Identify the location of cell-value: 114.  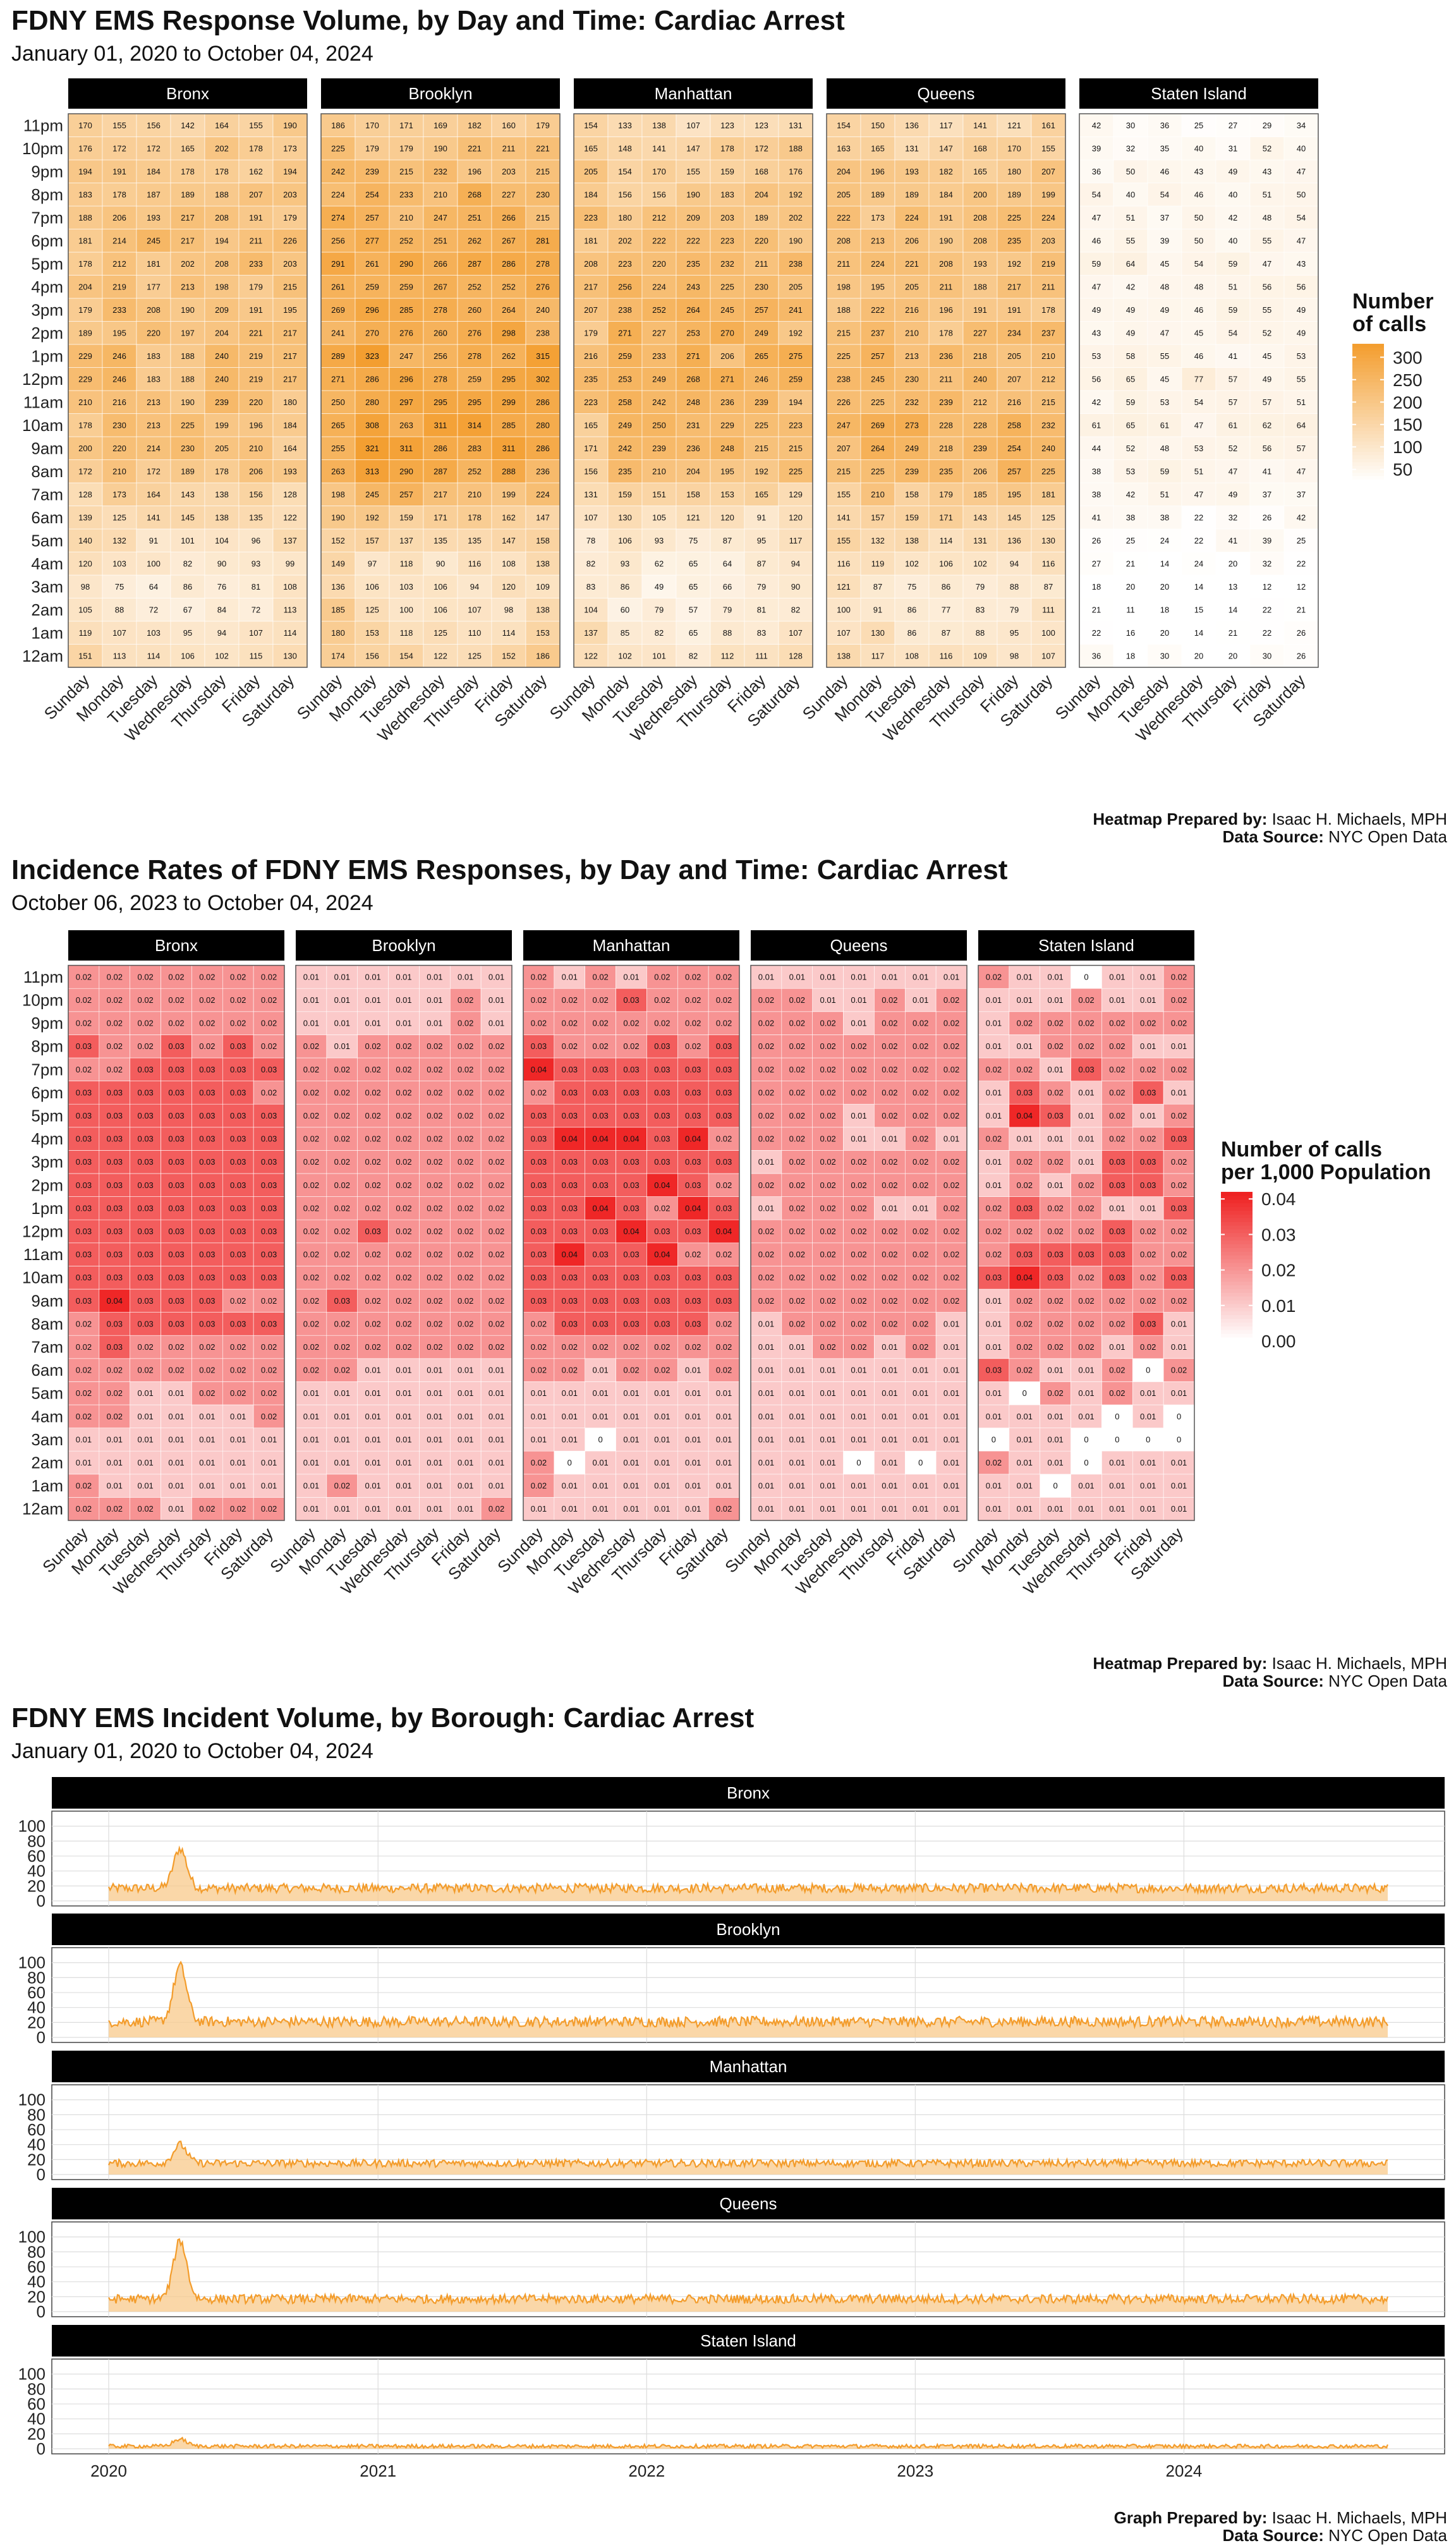
(154, 655).